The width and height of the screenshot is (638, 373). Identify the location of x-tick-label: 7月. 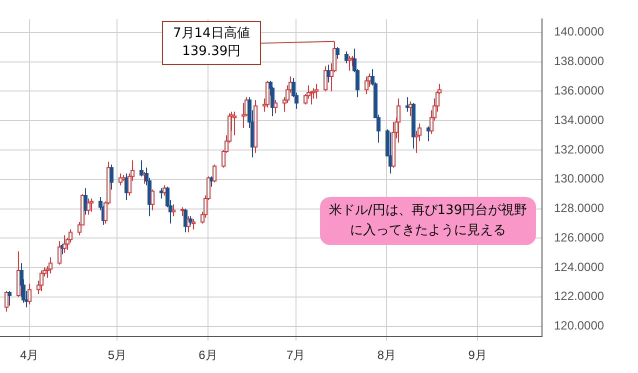
(296, 355).